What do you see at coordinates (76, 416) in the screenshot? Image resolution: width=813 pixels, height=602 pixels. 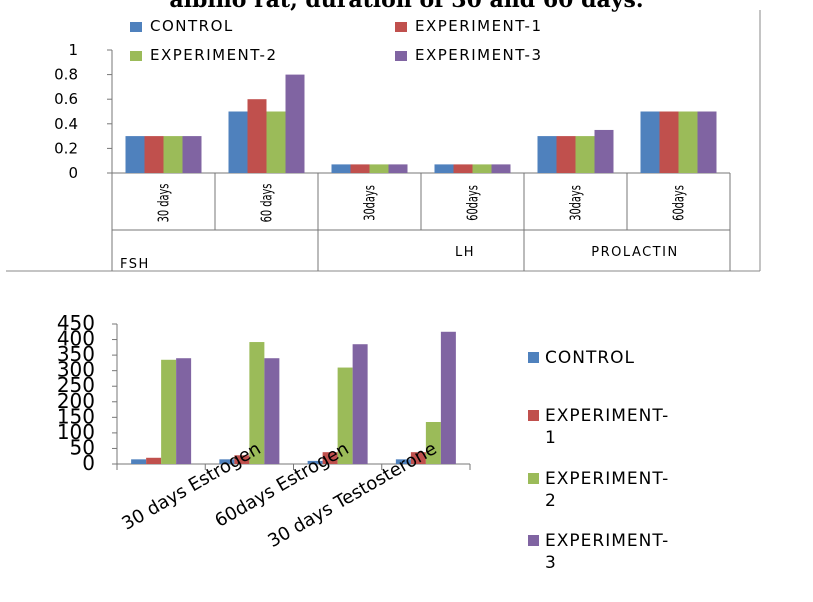 I see `chart2-y-tick-label: 150` at bounding box center [76, 416].